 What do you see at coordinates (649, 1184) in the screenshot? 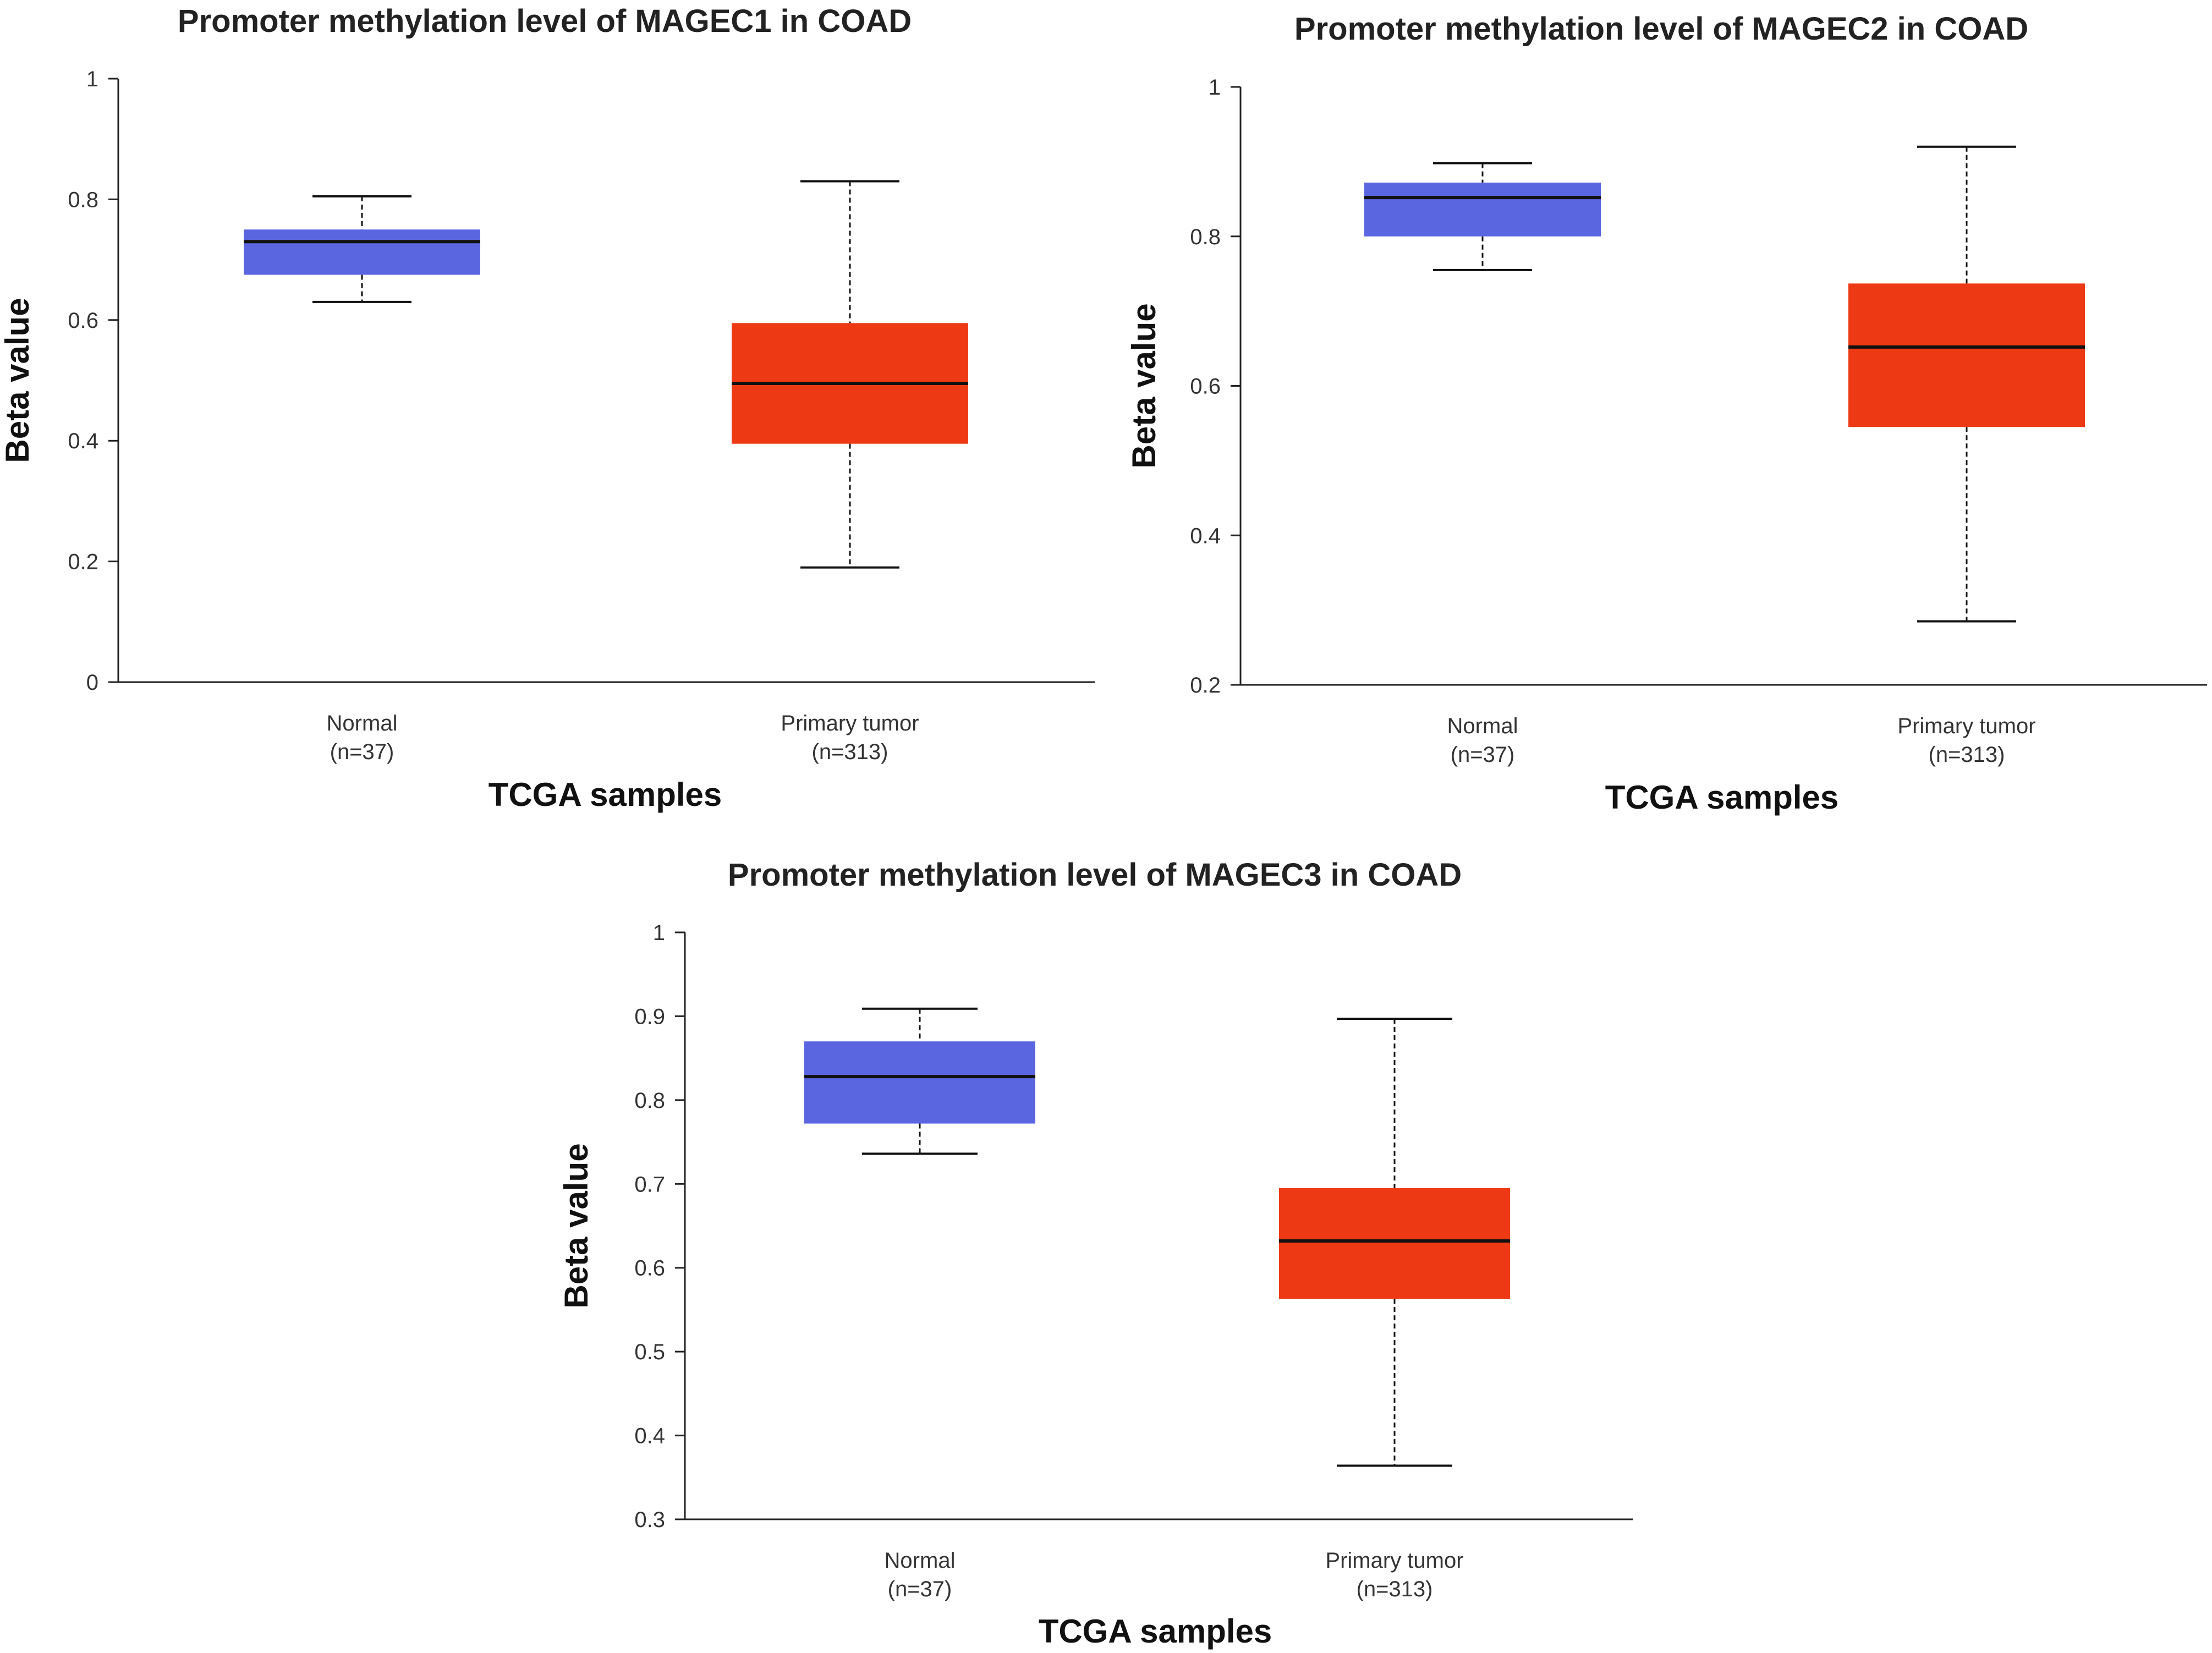
I see `y-tick-label: 0.7` at bounding box center [649, 1184].